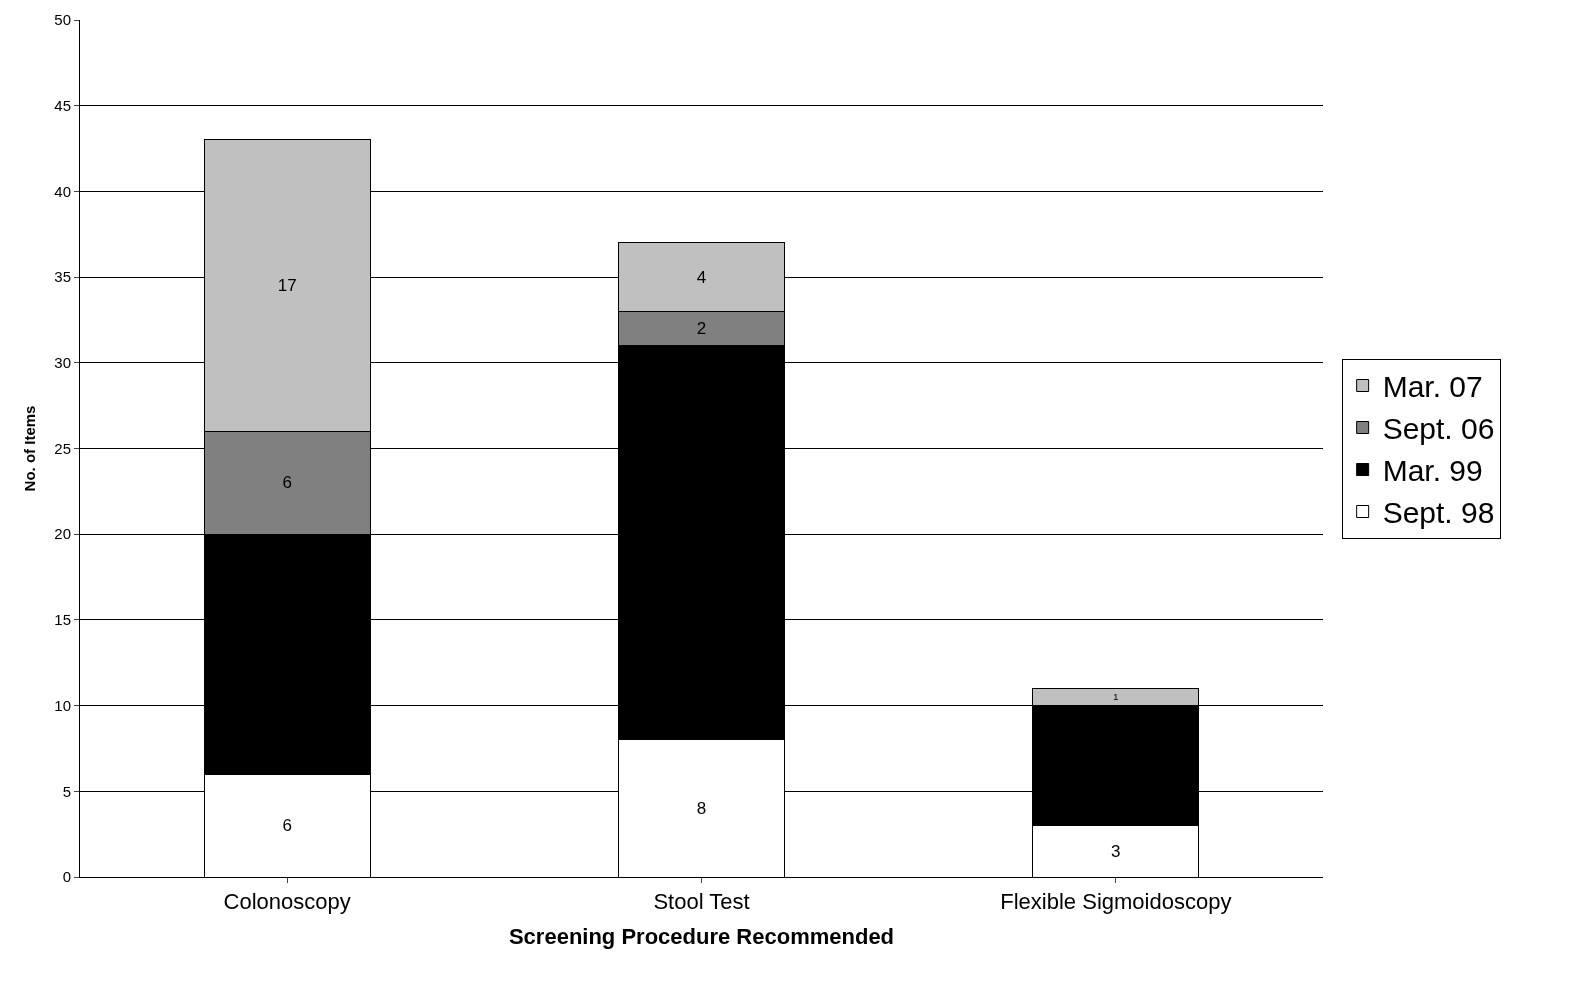 The height and width of the screenshot is (987, 1593). Describe the element at coordinates (701, 937) in the screenshot. I see `x-axis-title: Screening Procedure Recommended` at that location.